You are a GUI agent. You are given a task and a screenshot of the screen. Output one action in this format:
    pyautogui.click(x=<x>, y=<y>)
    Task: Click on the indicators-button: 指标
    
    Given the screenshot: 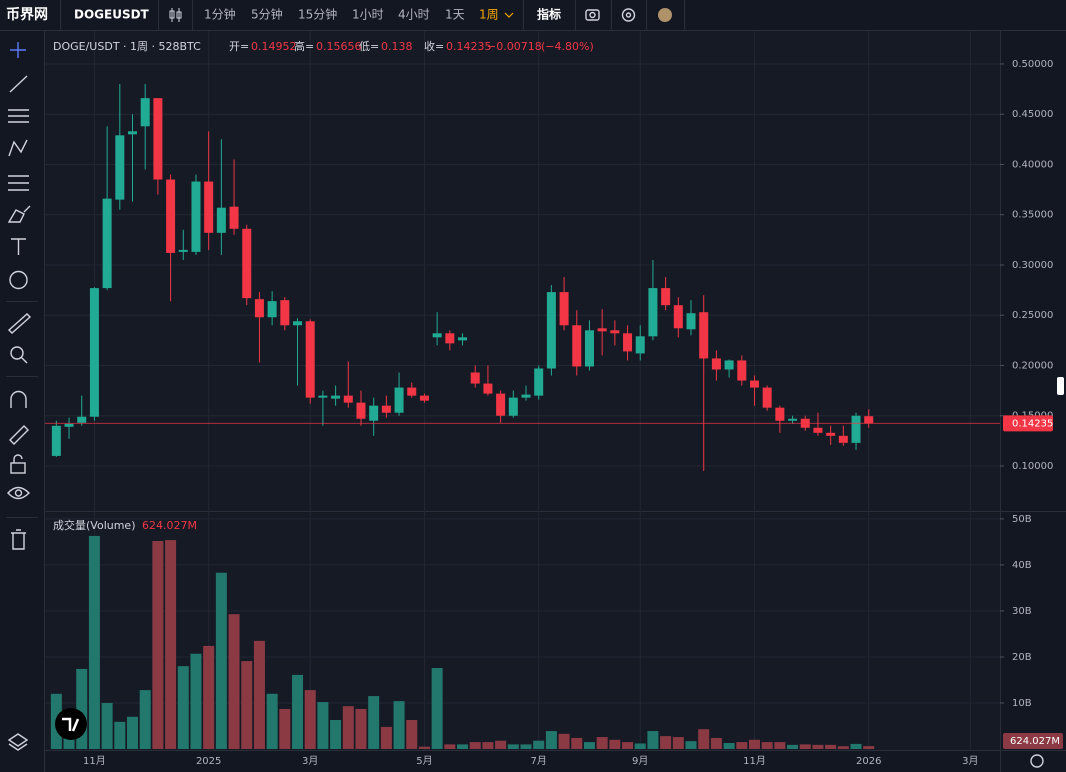 What is the action you would take?
    pyautogui.click(x=549, y=14)
    